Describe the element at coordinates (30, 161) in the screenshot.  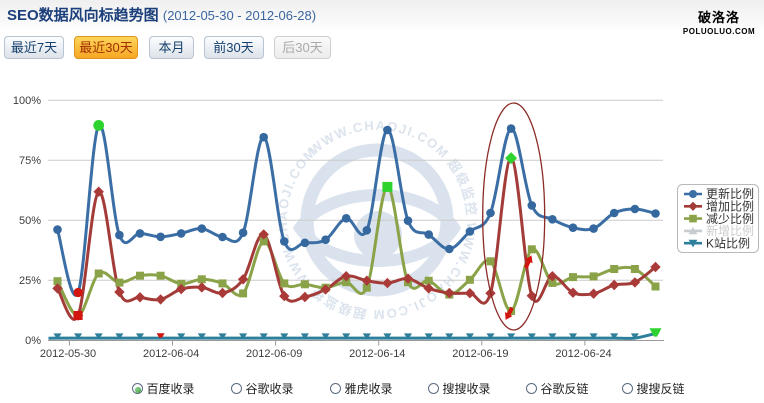
I see `svg-text: 75%` at that location.